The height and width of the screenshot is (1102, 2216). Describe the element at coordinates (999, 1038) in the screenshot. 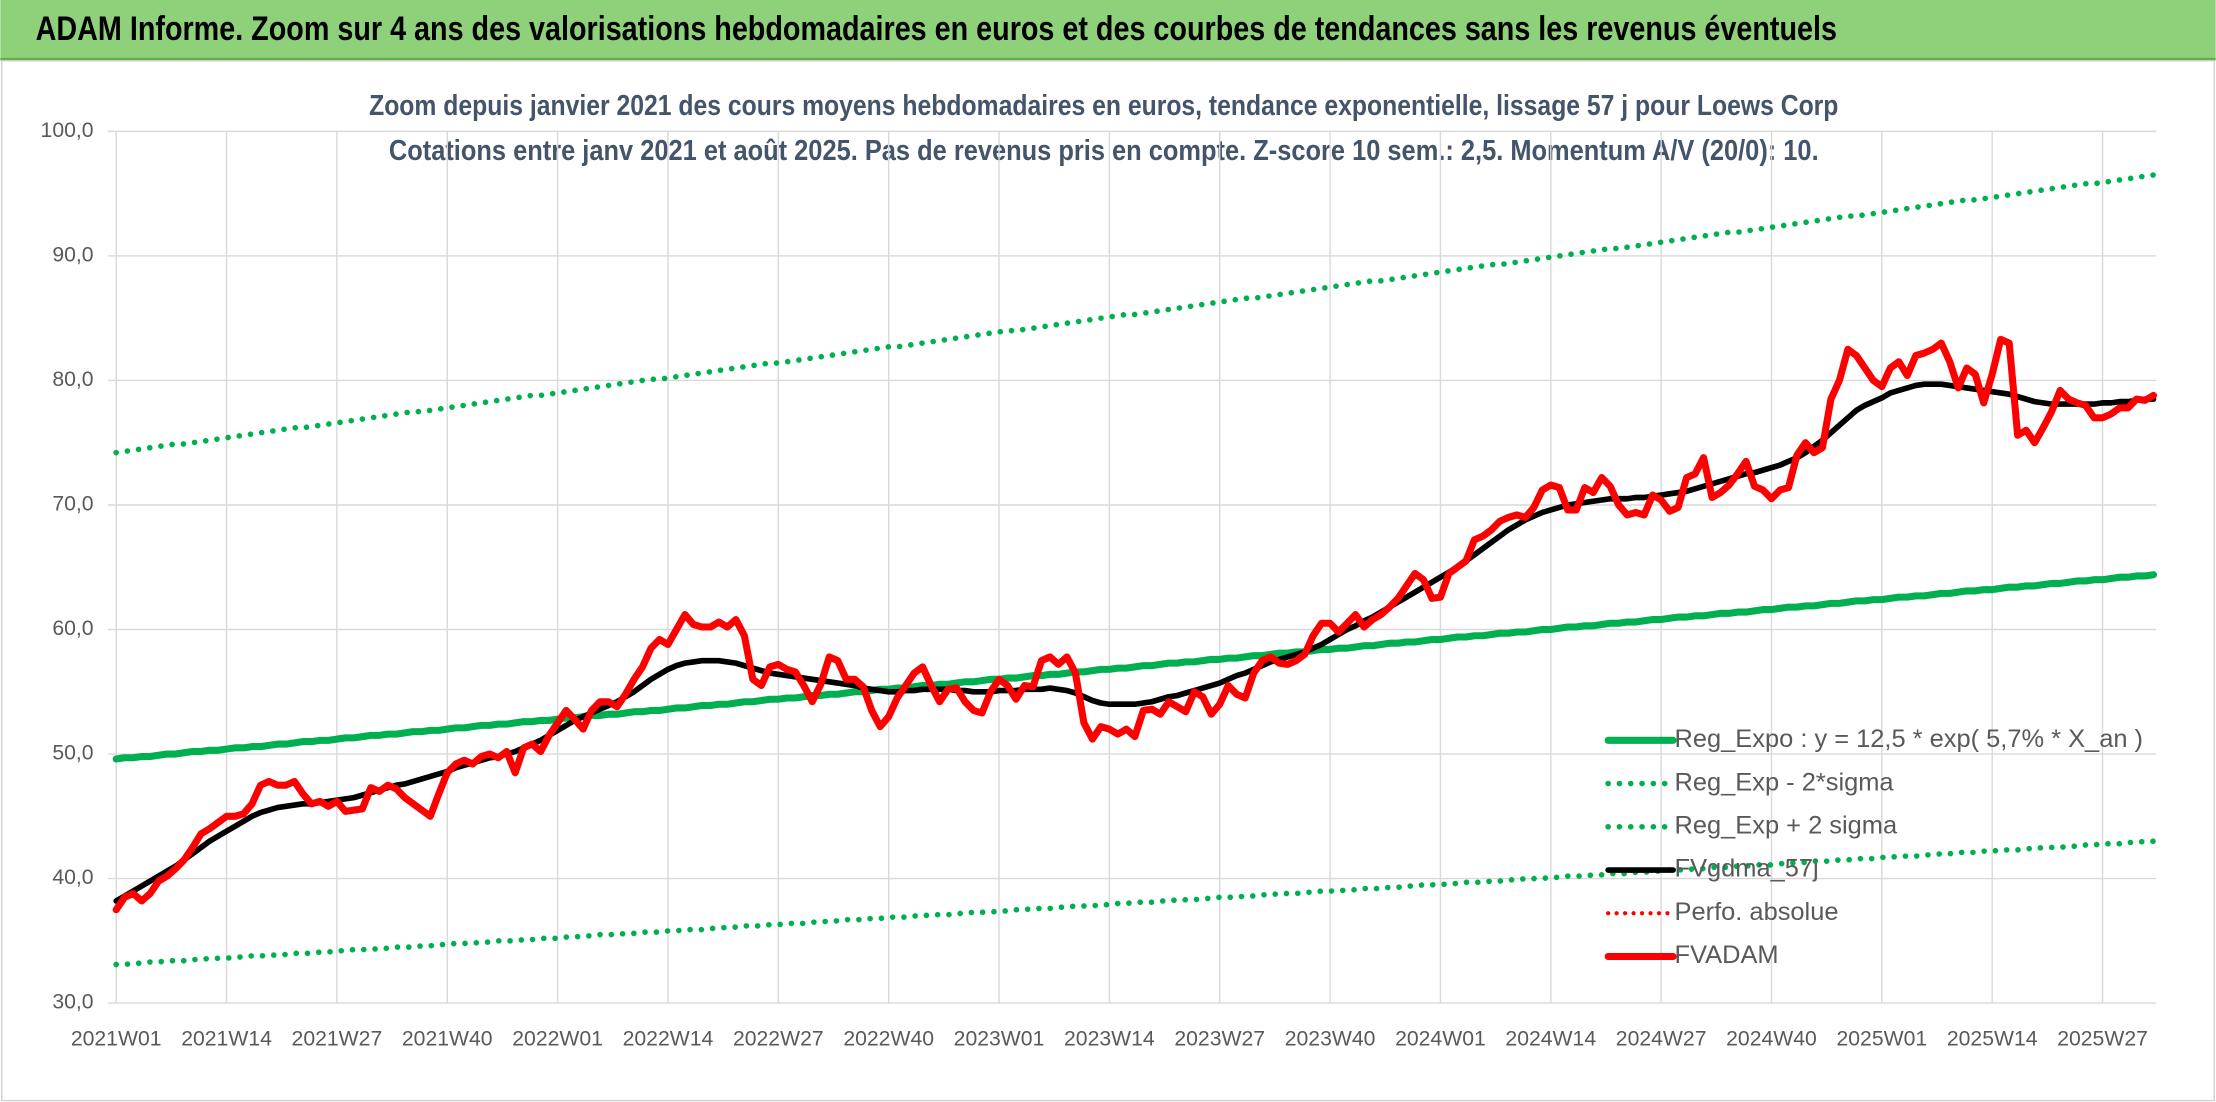

I see `x-tick-label: 2023W01` at that location.